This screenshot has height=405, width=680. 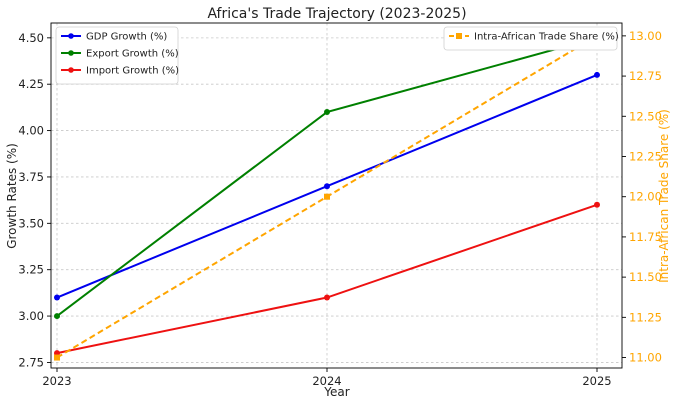 What do you see at coordinates (336, 392) in the screenshot?
I see `x-axis-label: Year` at bounding box center [336, 392].